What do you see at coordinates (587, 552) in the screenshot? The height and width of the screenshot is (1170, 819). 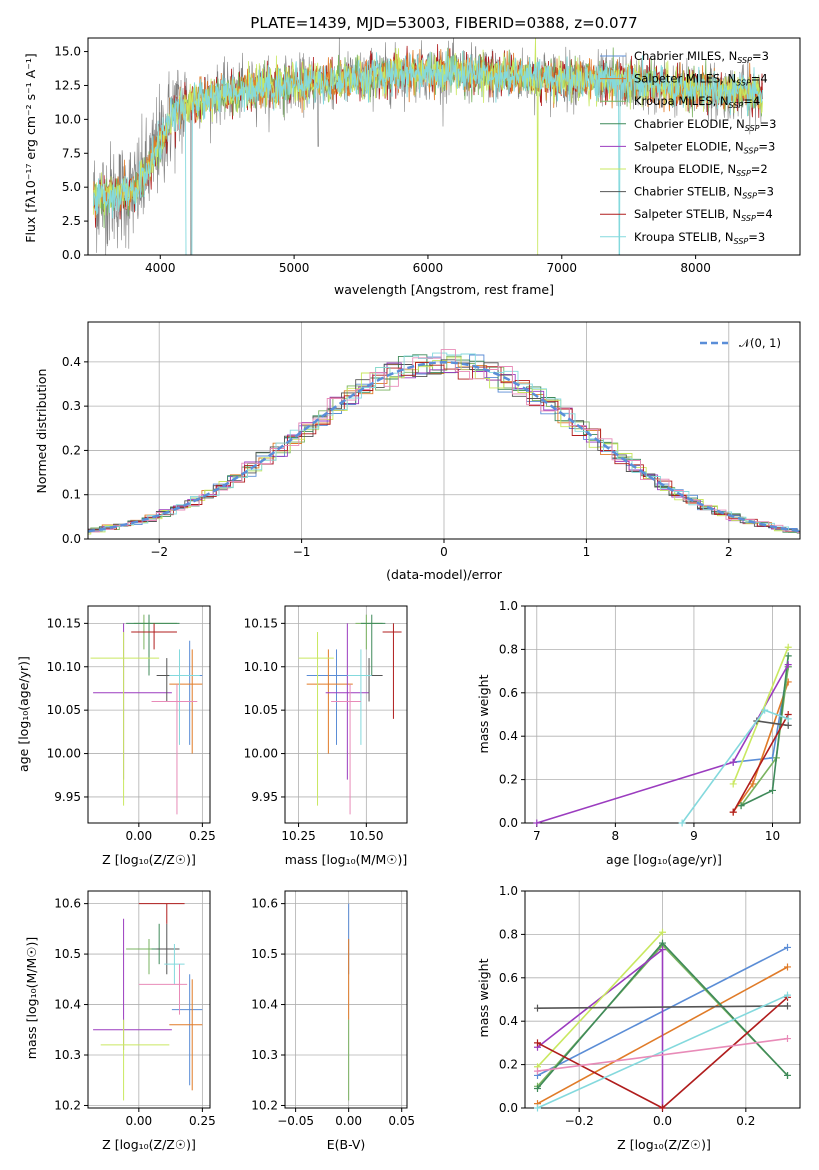 I see `x-tick-label: 1` at bounding box center [587, 552].